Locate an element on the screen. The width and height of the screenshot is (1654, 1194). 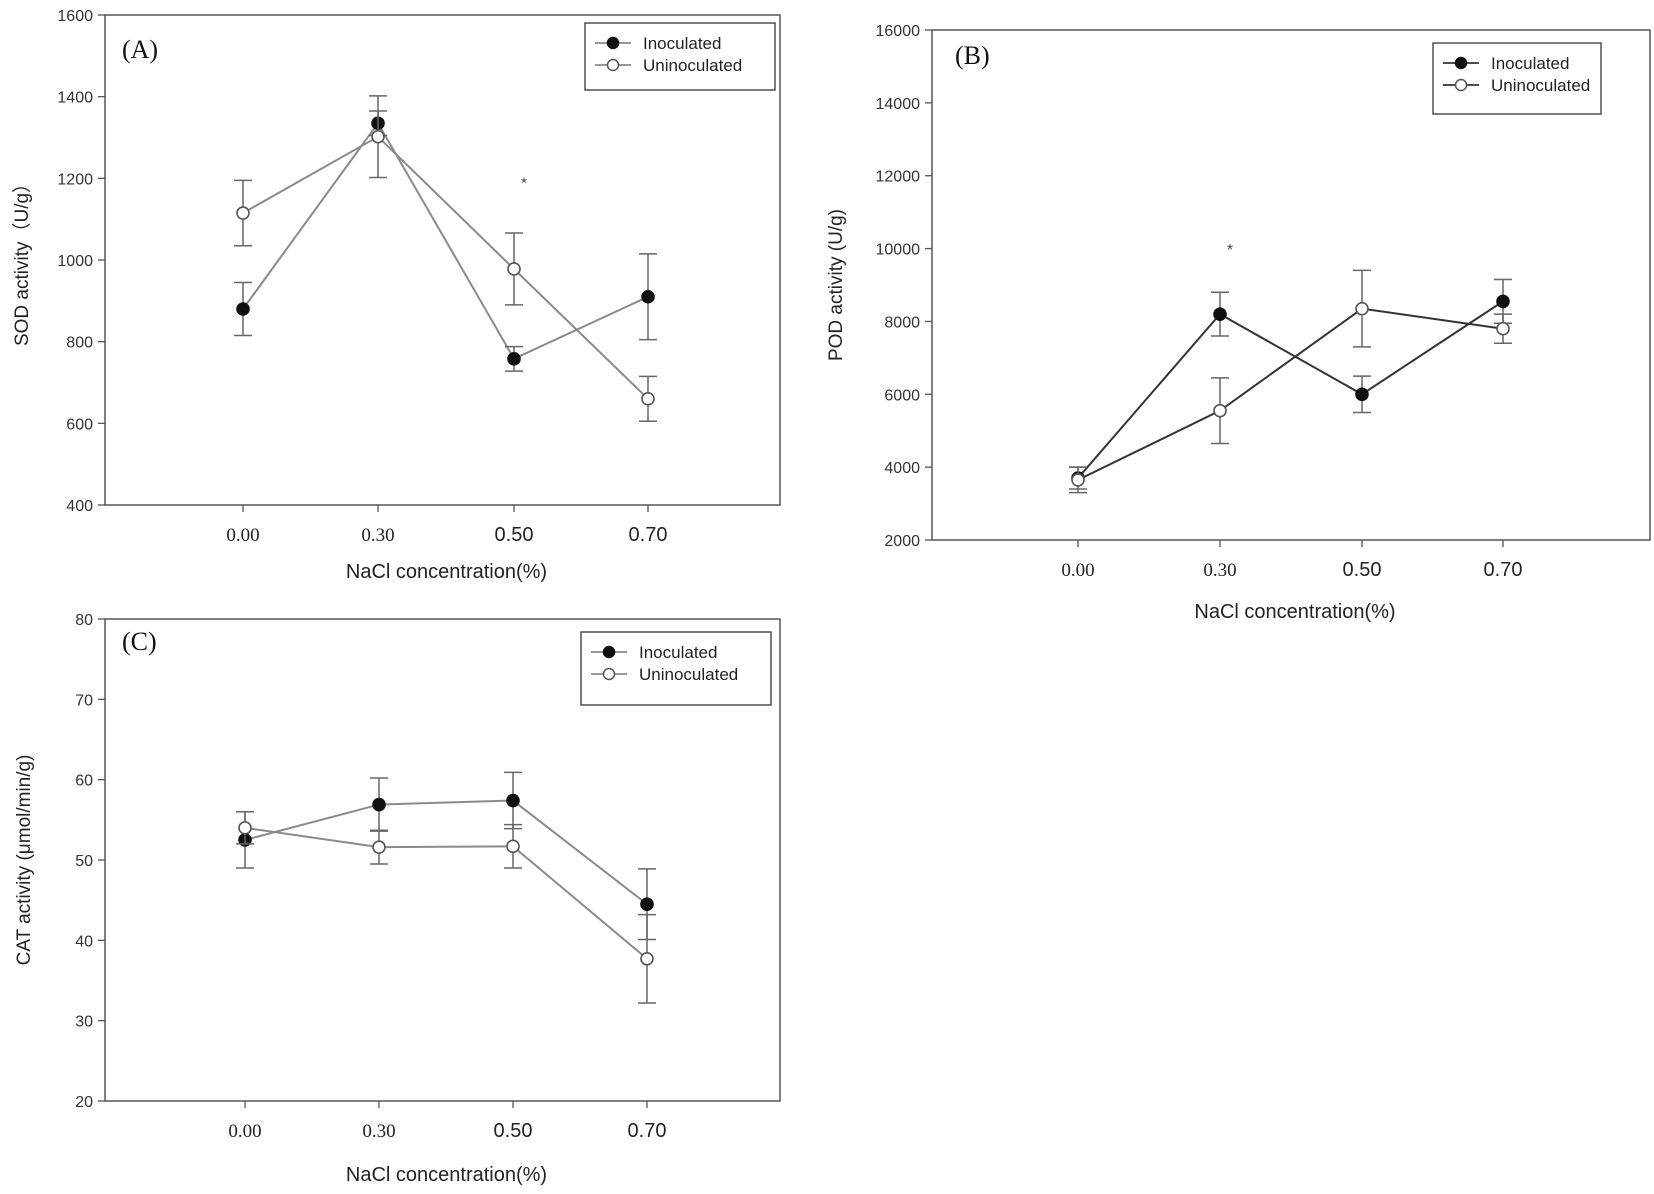
y-tick-label: 4000 is located at coordinates (902, 468).